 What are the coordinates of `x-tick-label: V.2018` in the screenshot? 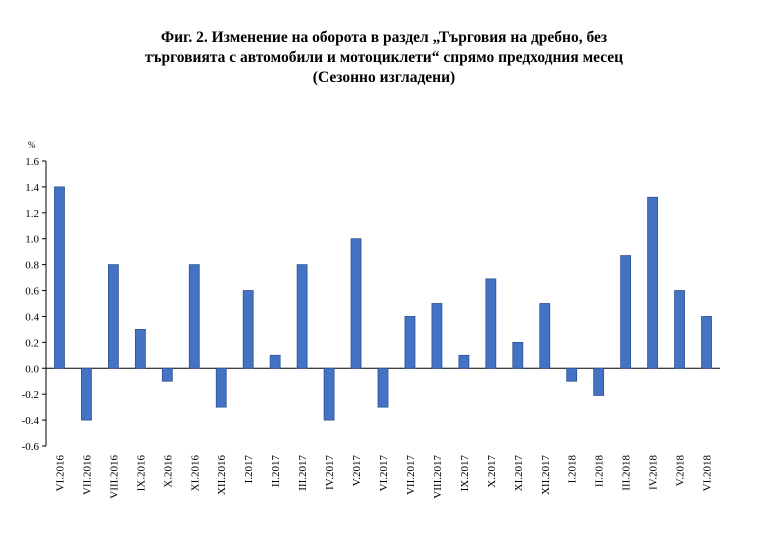 It's located at (681, 471).